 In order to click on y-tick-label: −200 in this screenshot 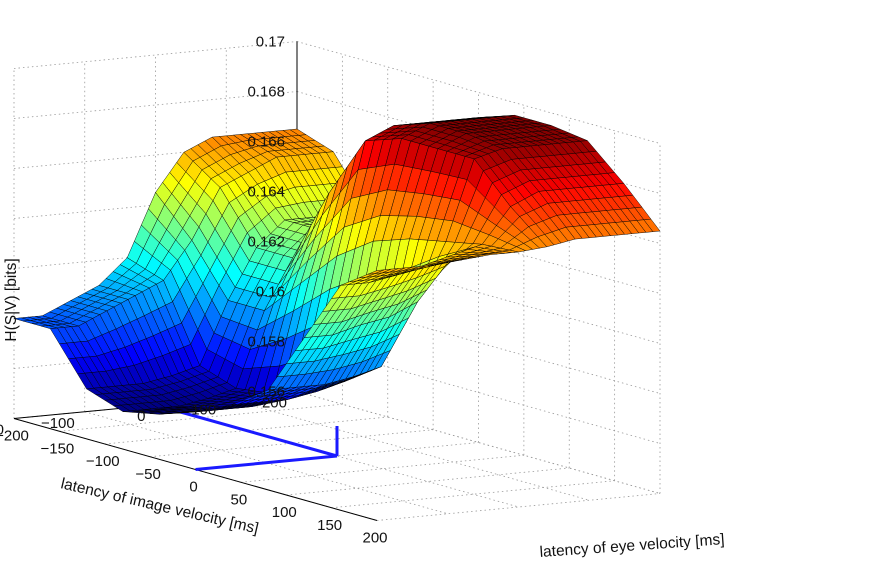, I will do `click(2, 430)`.